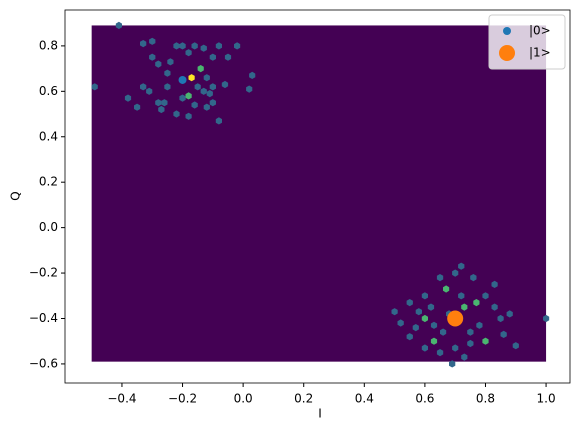 The height and width of the screenshot is (432, 578). What do you see at coordinates (43, 273) in the screenshot?
I see `y-tick-label: −0.2` at bounding box center [43, 273].